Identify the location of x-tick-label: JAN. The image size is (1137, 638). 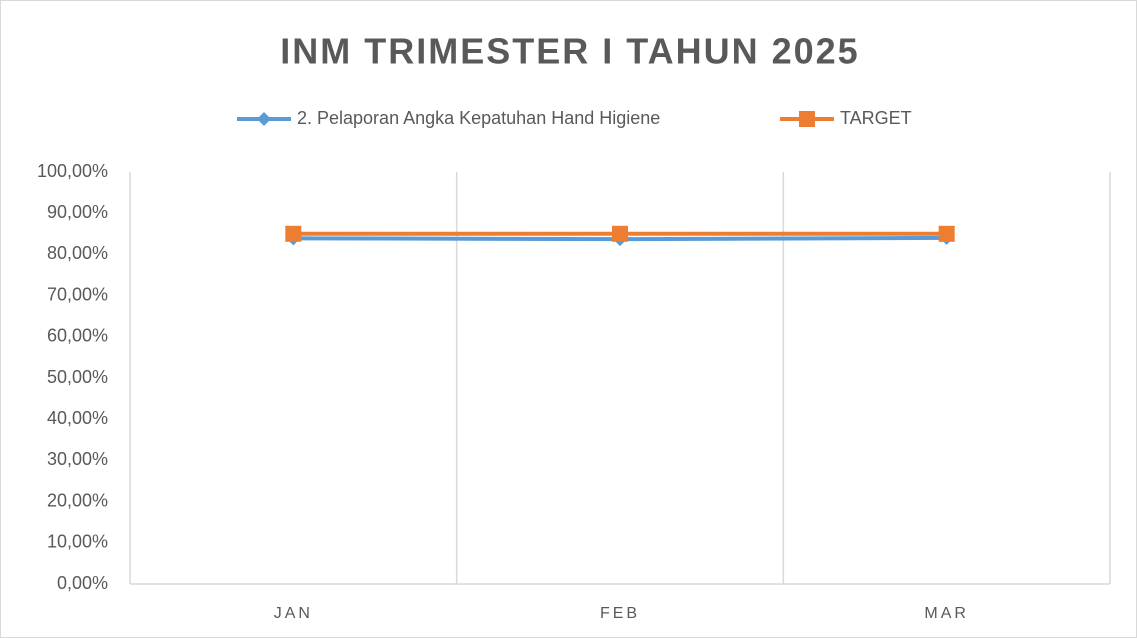
(293, 613).